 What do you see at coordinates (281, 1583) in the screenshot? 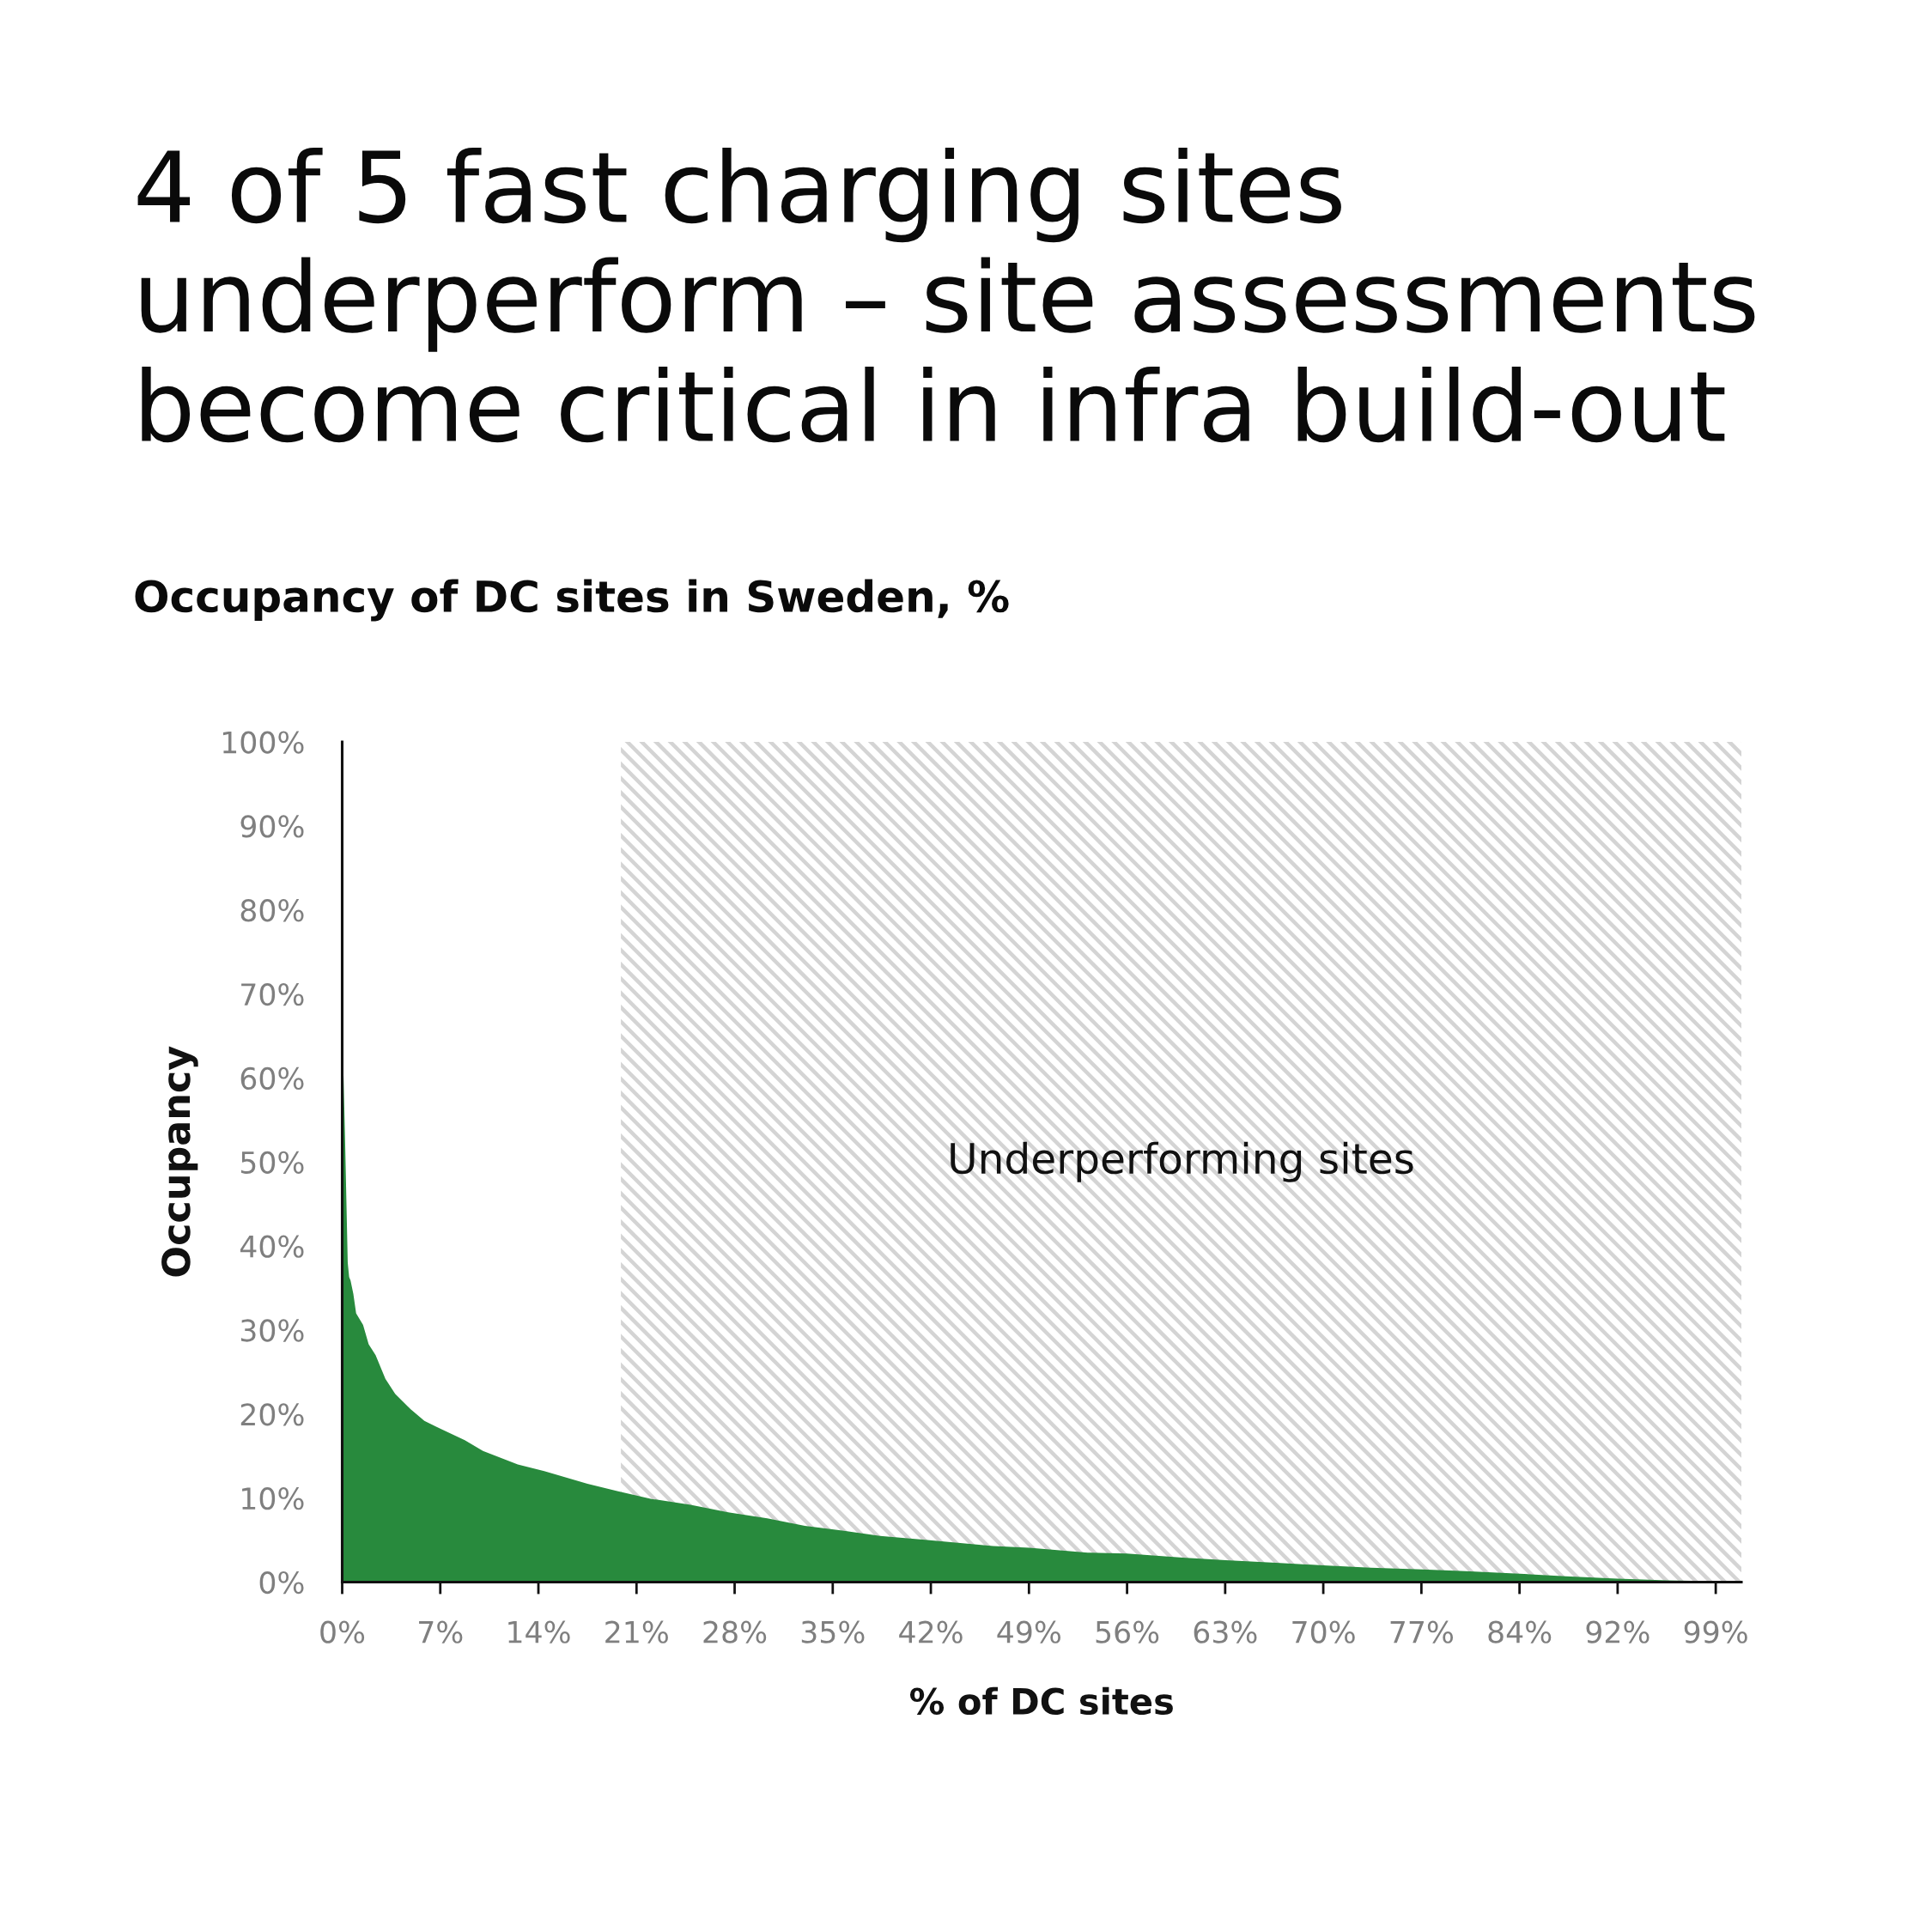
I see `y-tick-label: 0%` at bounding box center [281, 1583].